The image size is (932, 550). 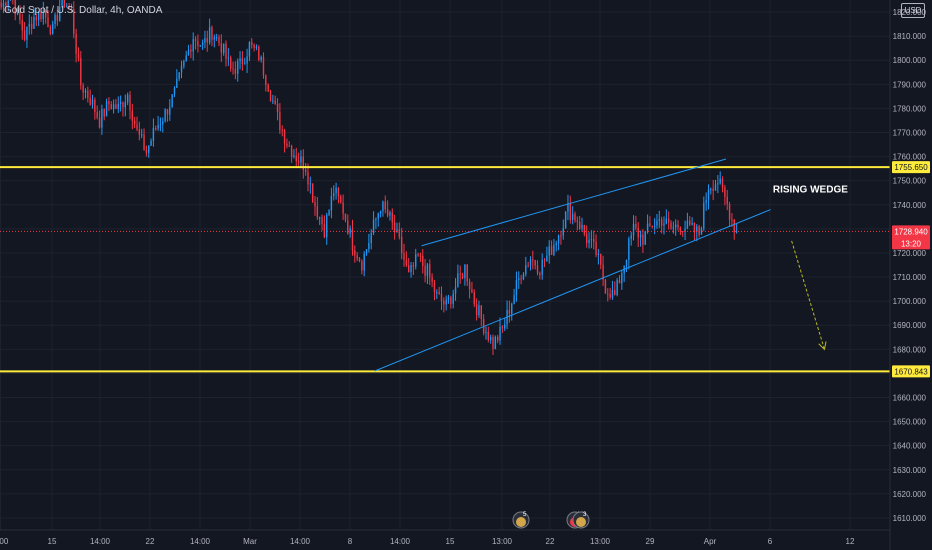 I want to click on event-icon: 3, so click(x=581, y=520).